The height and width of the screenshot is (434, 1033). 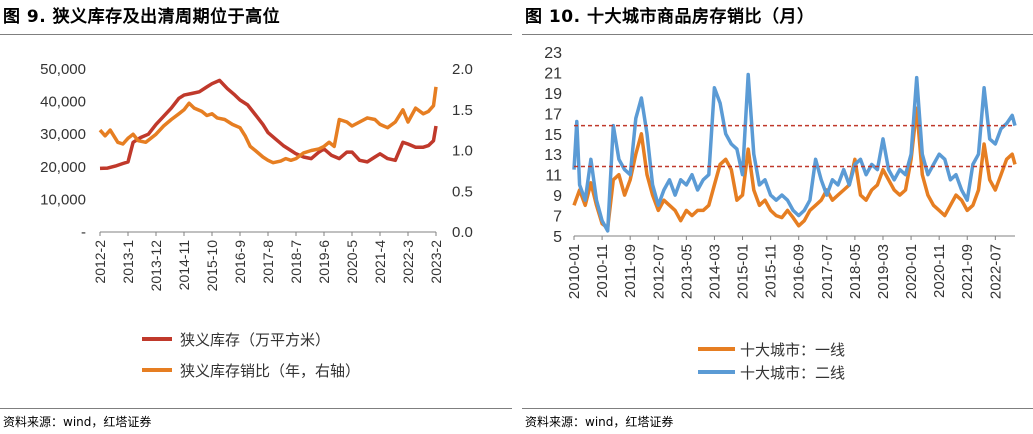 I want to click on x-tick-label: 2018-05, so click(x=855, y=271).